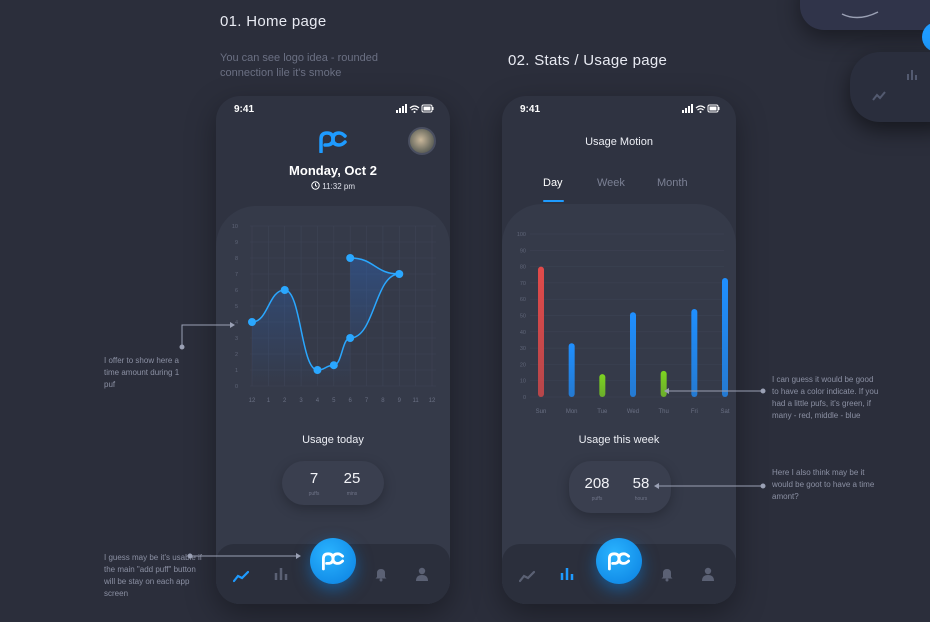 The height and width of the screenshot is (622, 930). What do you see at coordinates (523, 251) in the screenshot?
I see `y-tick-label: 90` at bounding box center [523, 251].